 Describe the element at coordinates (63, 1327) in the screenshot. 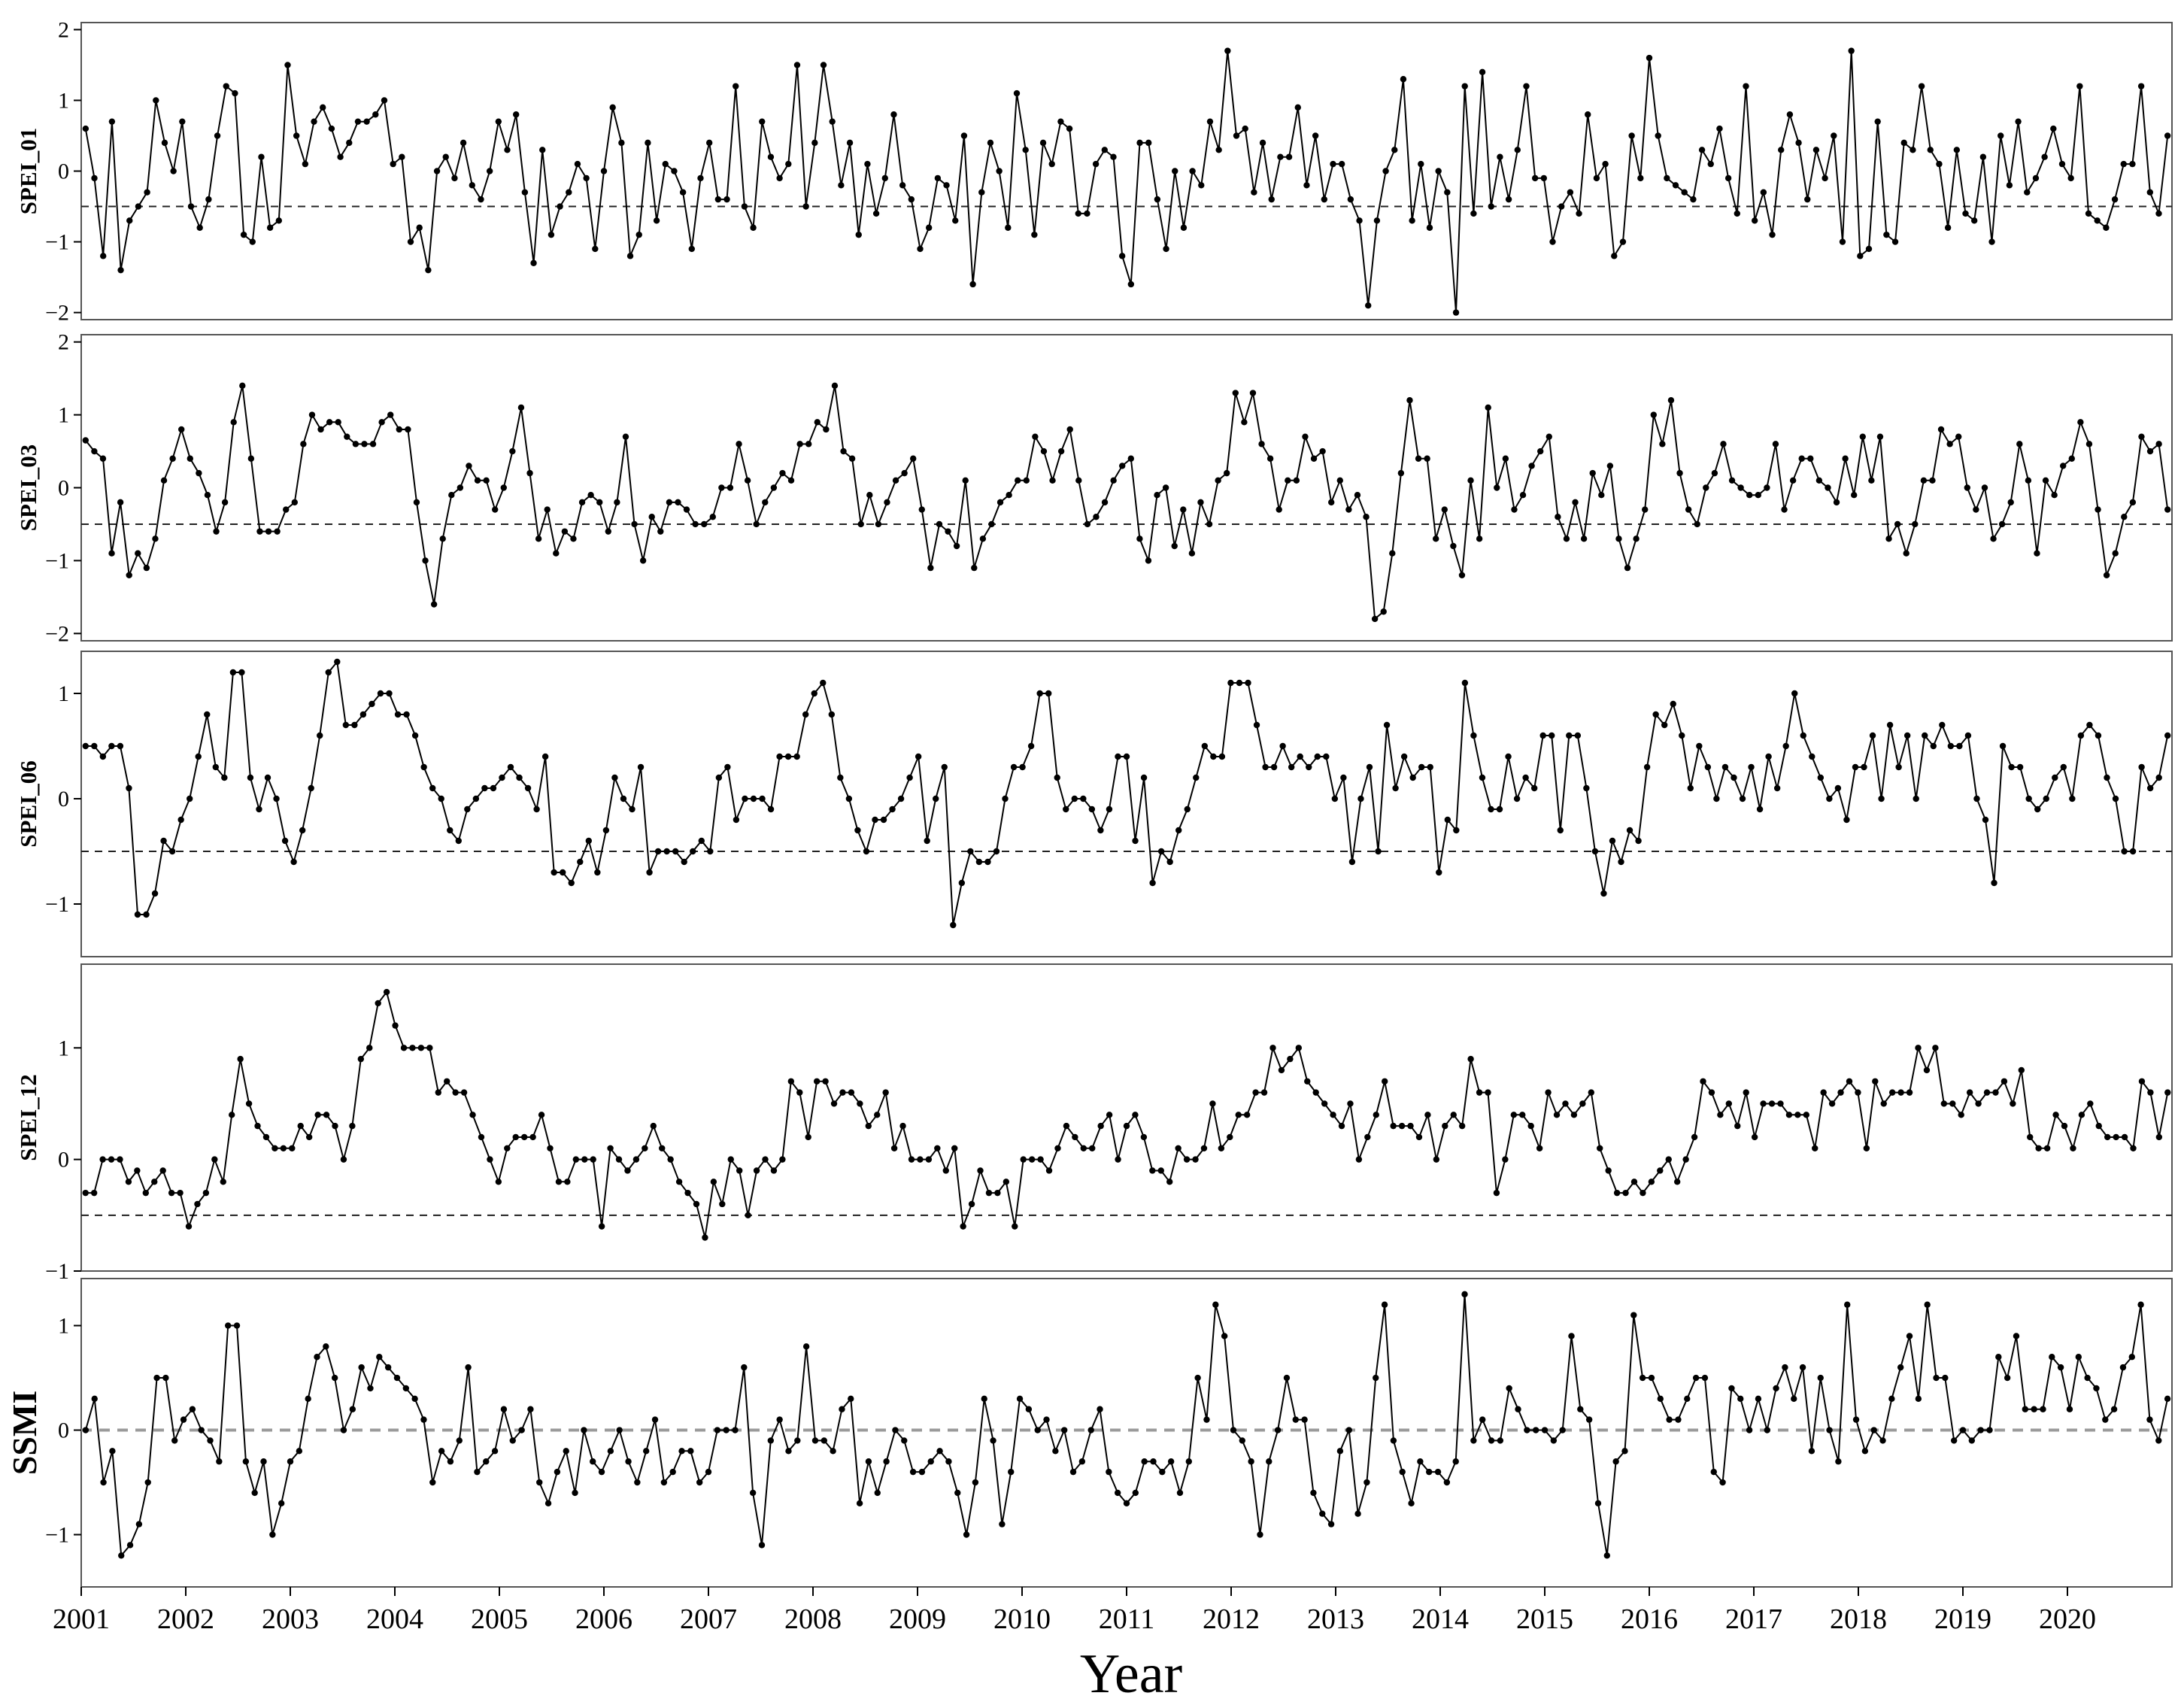

I see `y-tick-label: 1` at that location.